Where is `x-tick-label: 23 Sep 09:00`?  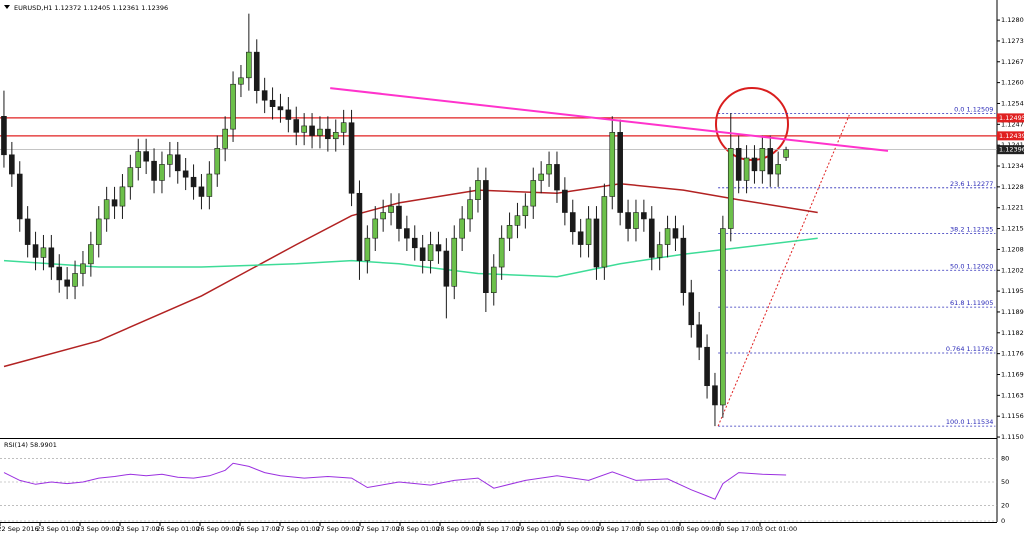
x-tick-label: 23 Sep 09:00 is located at coordinates (97, 529).